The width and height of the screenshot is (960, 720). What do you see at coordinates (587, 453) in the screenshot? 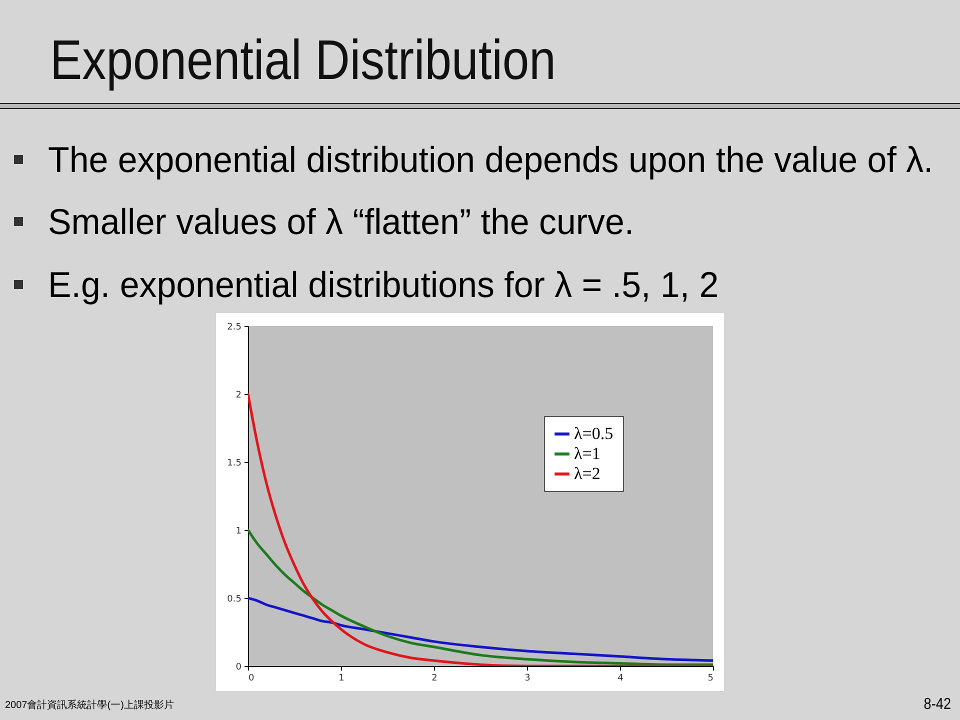
I see `legend-label: λ=1` at bounding box center [587, 453].